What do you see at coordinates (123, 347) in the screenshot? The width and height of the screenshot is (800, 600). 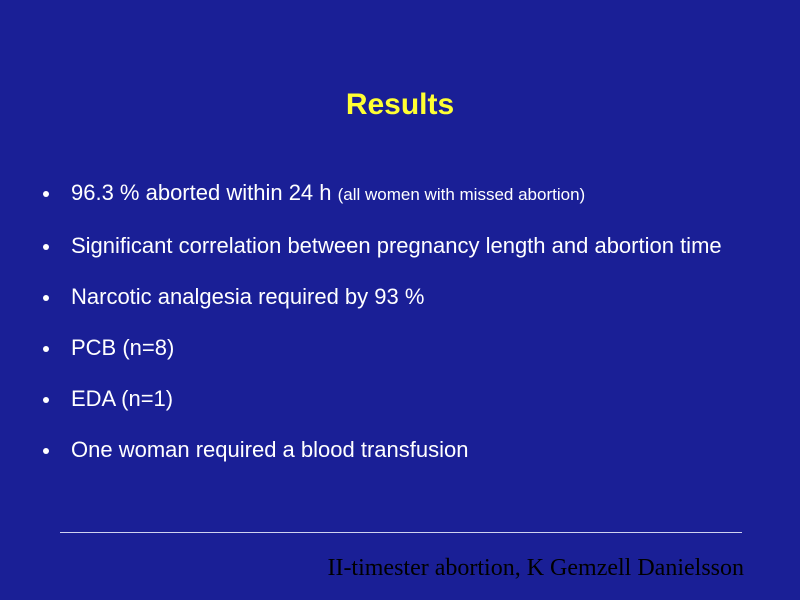 I see `bullet-text: PCB (n=8)` at bounding box center [123, 347].